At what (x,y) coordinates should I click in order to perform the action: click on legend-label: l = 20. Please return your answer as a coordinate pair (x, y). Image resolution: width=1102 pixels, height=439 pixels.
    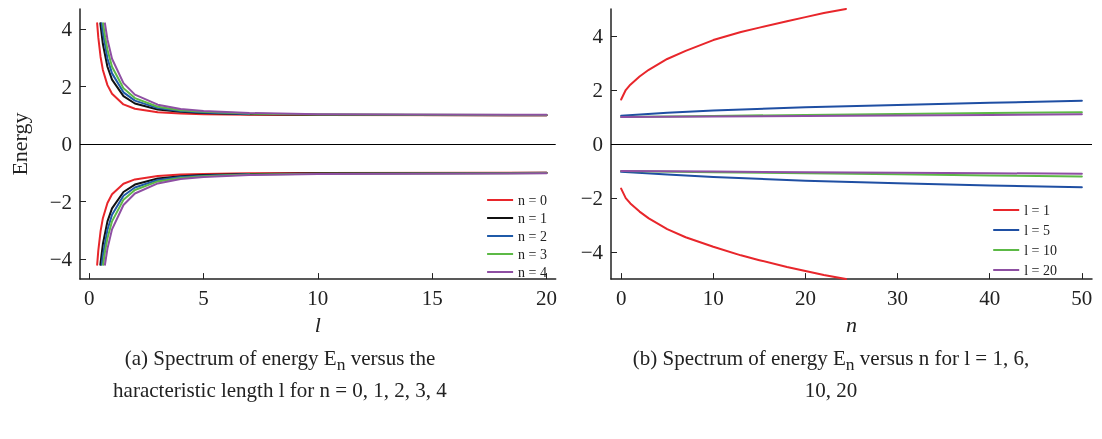
    Looking at the image, I should click on (1041, 270).